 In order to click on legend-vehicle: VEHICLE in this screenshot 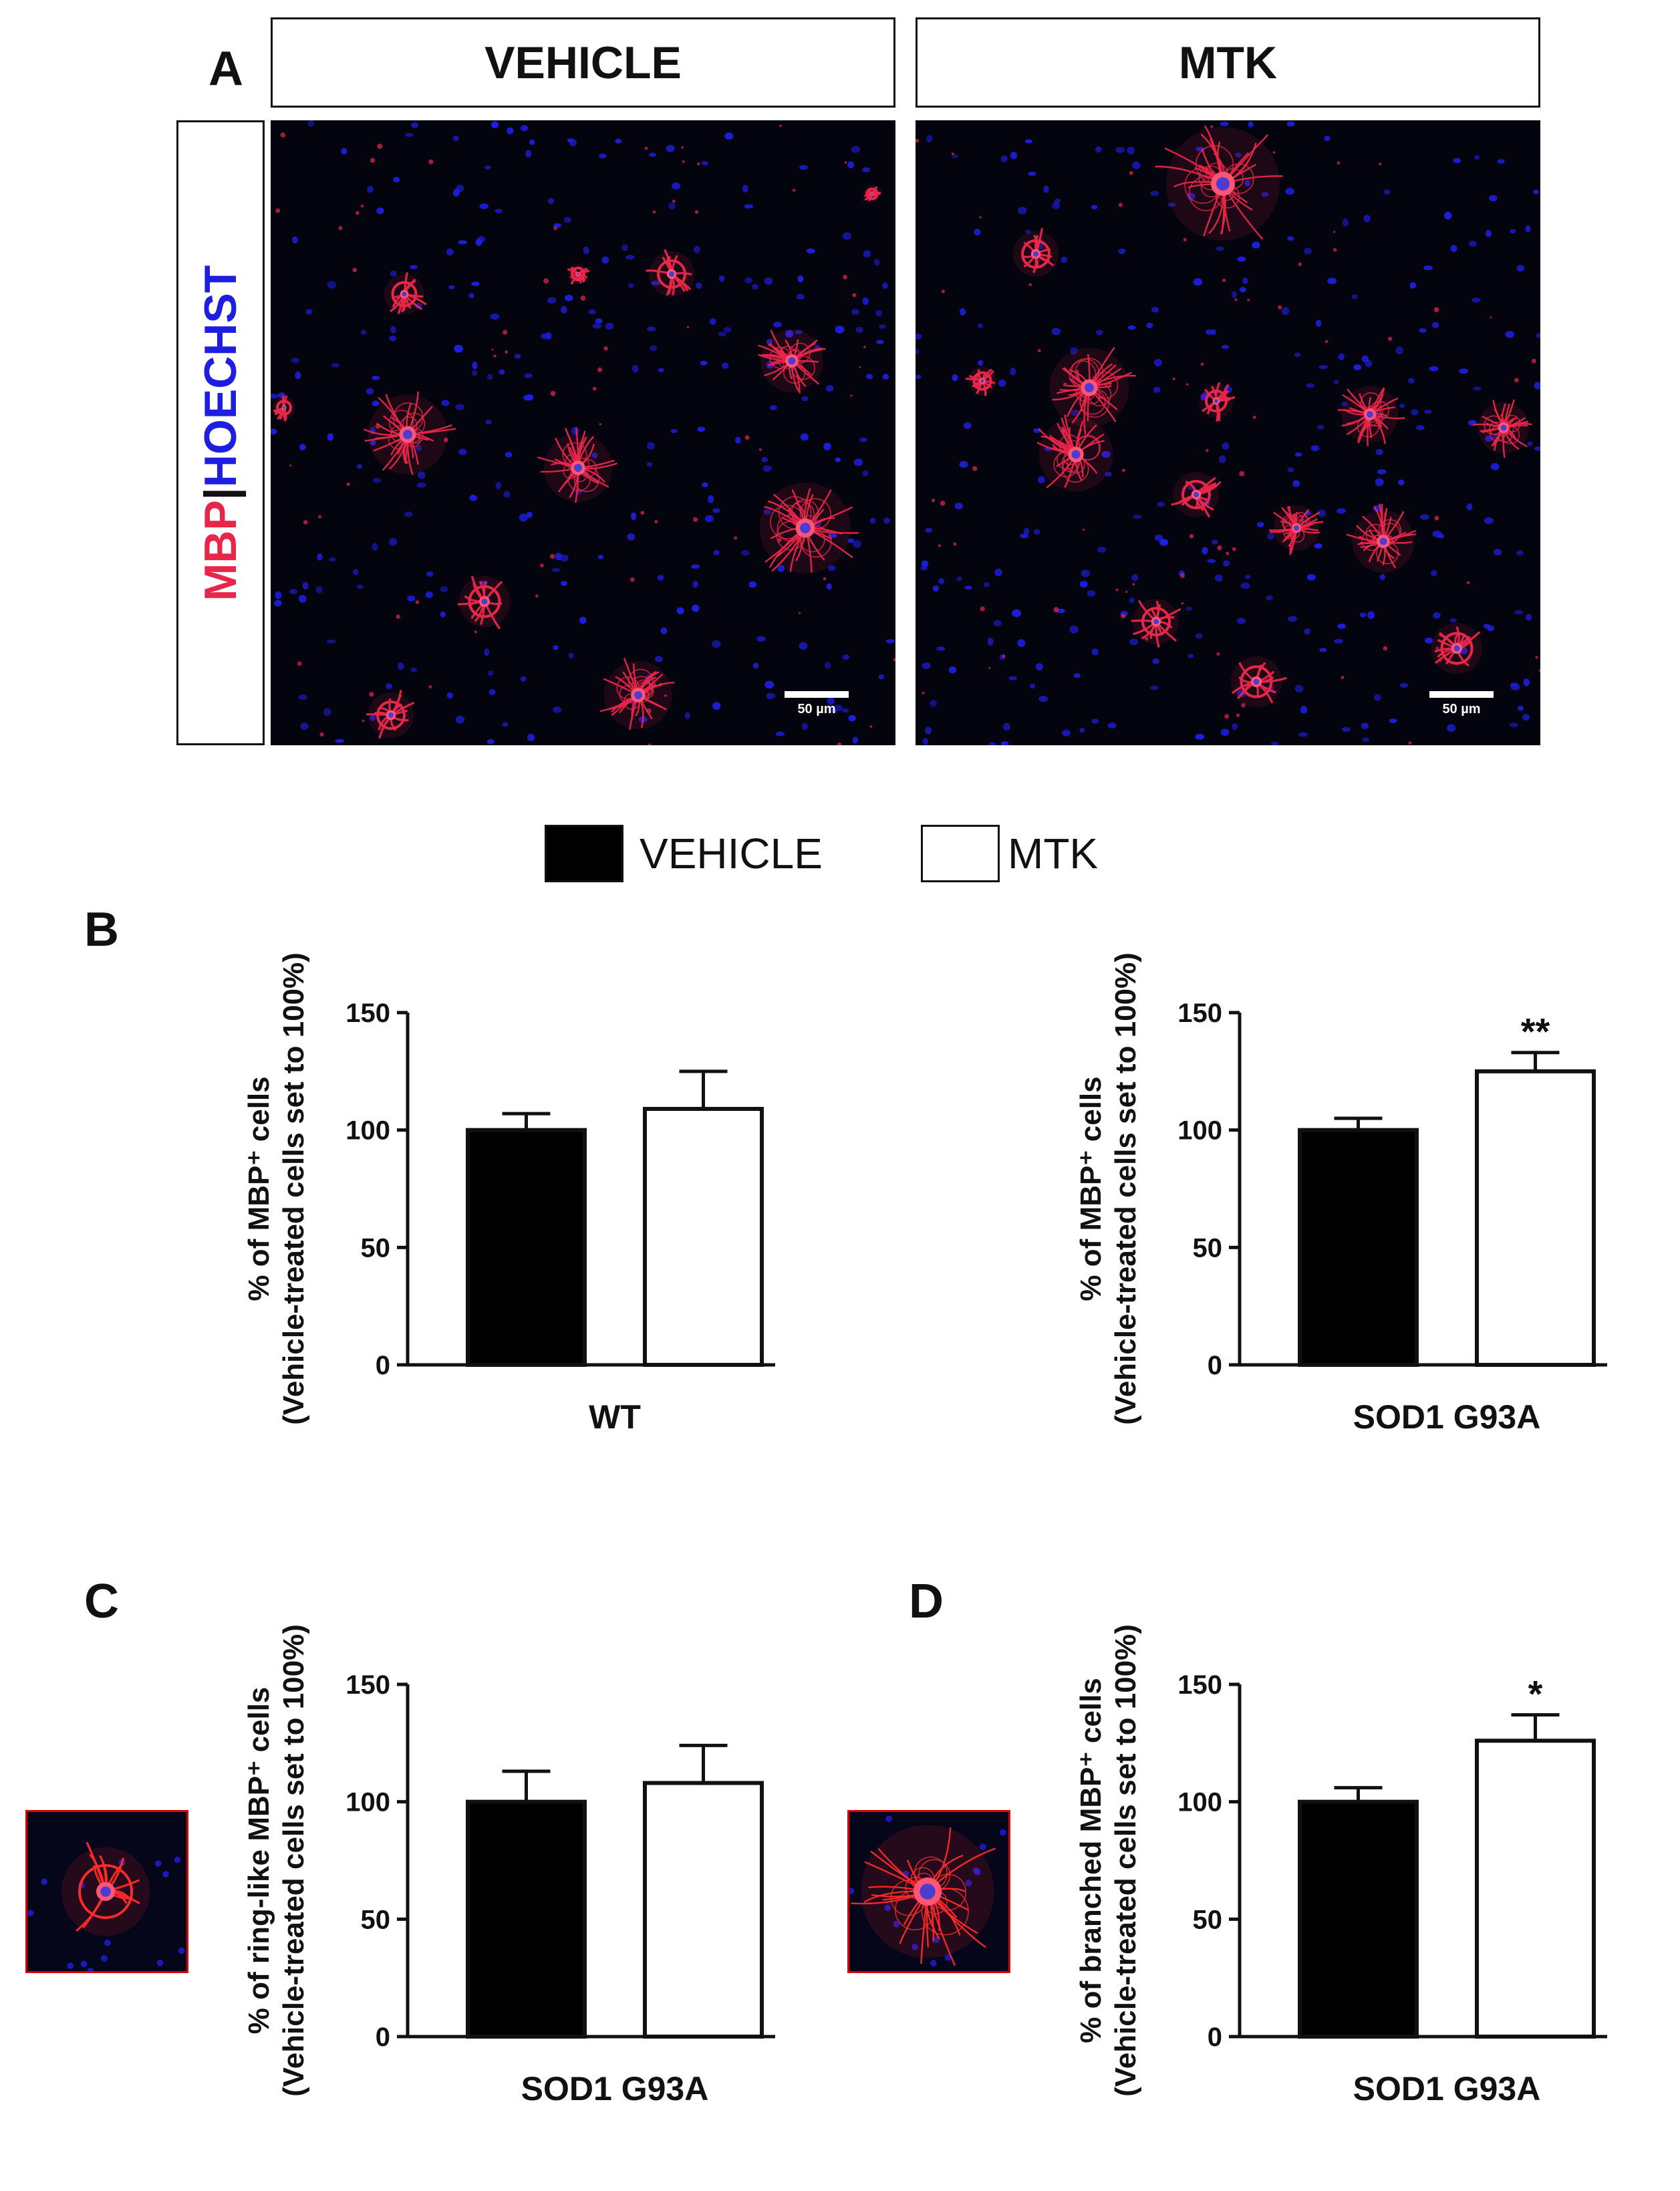, I will do `click(684, 853)`.